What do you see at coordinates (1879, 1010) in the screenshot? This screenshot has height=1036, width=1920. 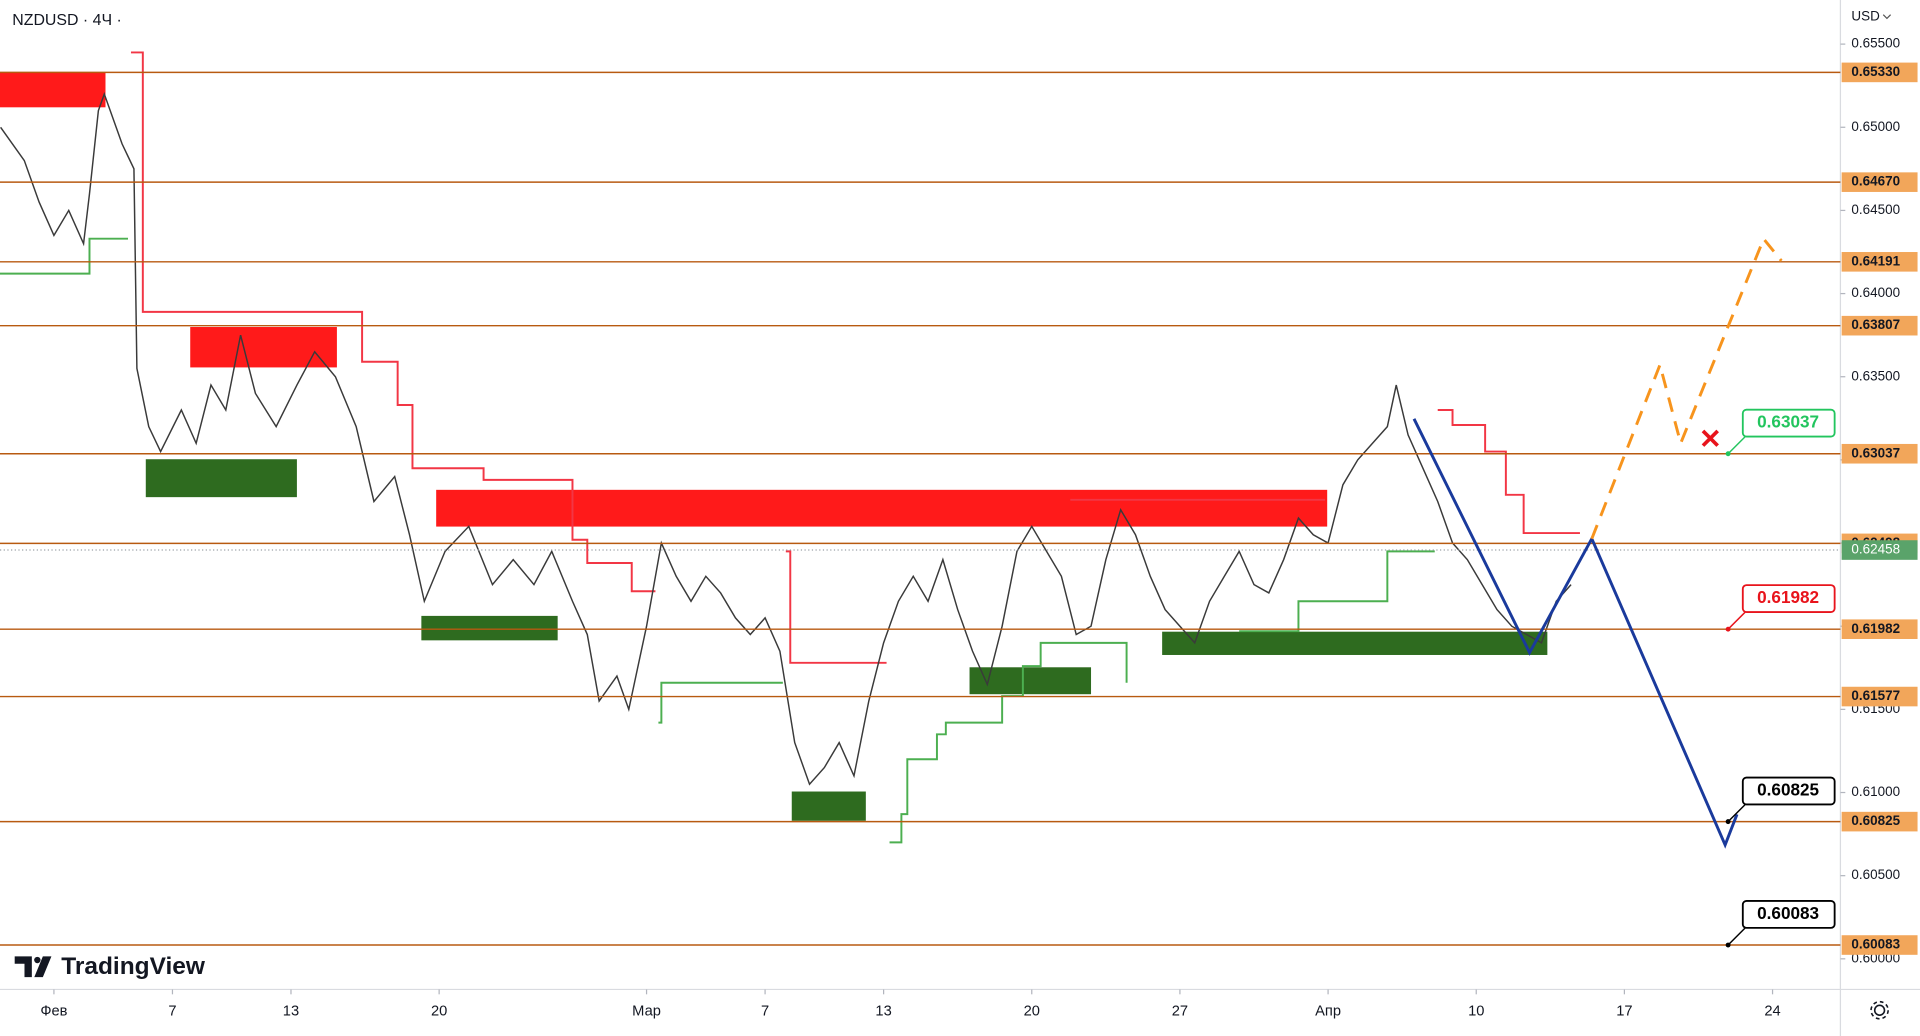 I see `settings-icon` at bounding box center [1879, 1010].